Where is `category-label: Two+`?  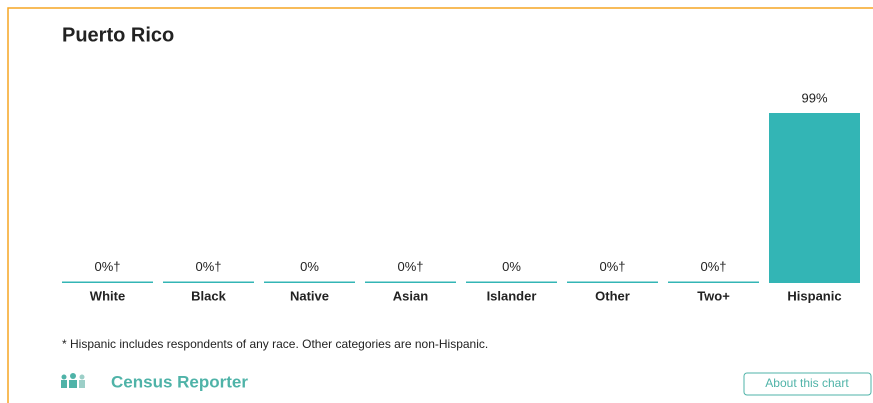
category-label: Two+ is located at coordinates (713, 295).